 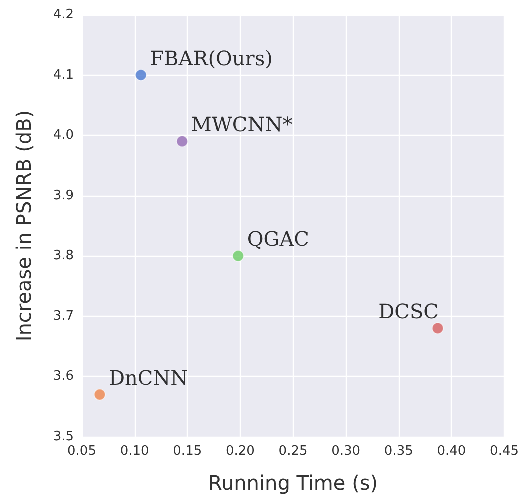 I want to click on y-tick-label: 3.5, so click(x=63, y=437).